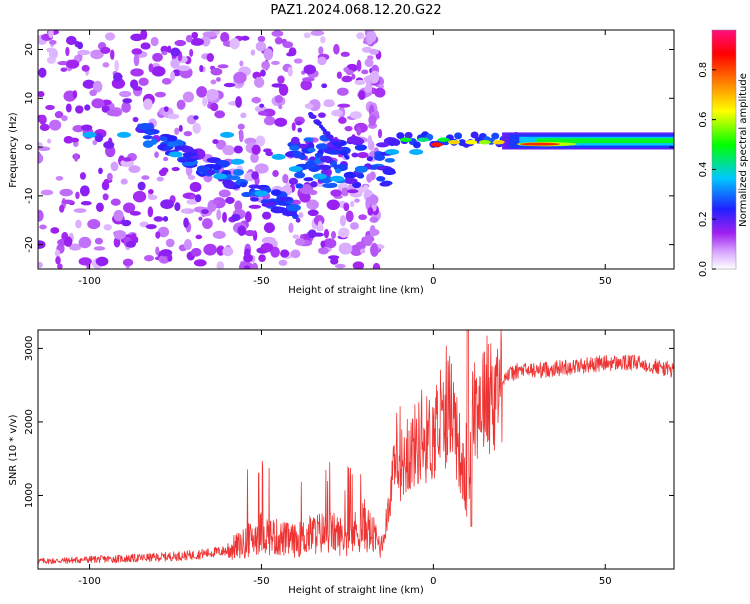 The image size is (750, 604). I want to click on figure-title: PAZ1.2024.068.12.20.G22, so click(355, 10).